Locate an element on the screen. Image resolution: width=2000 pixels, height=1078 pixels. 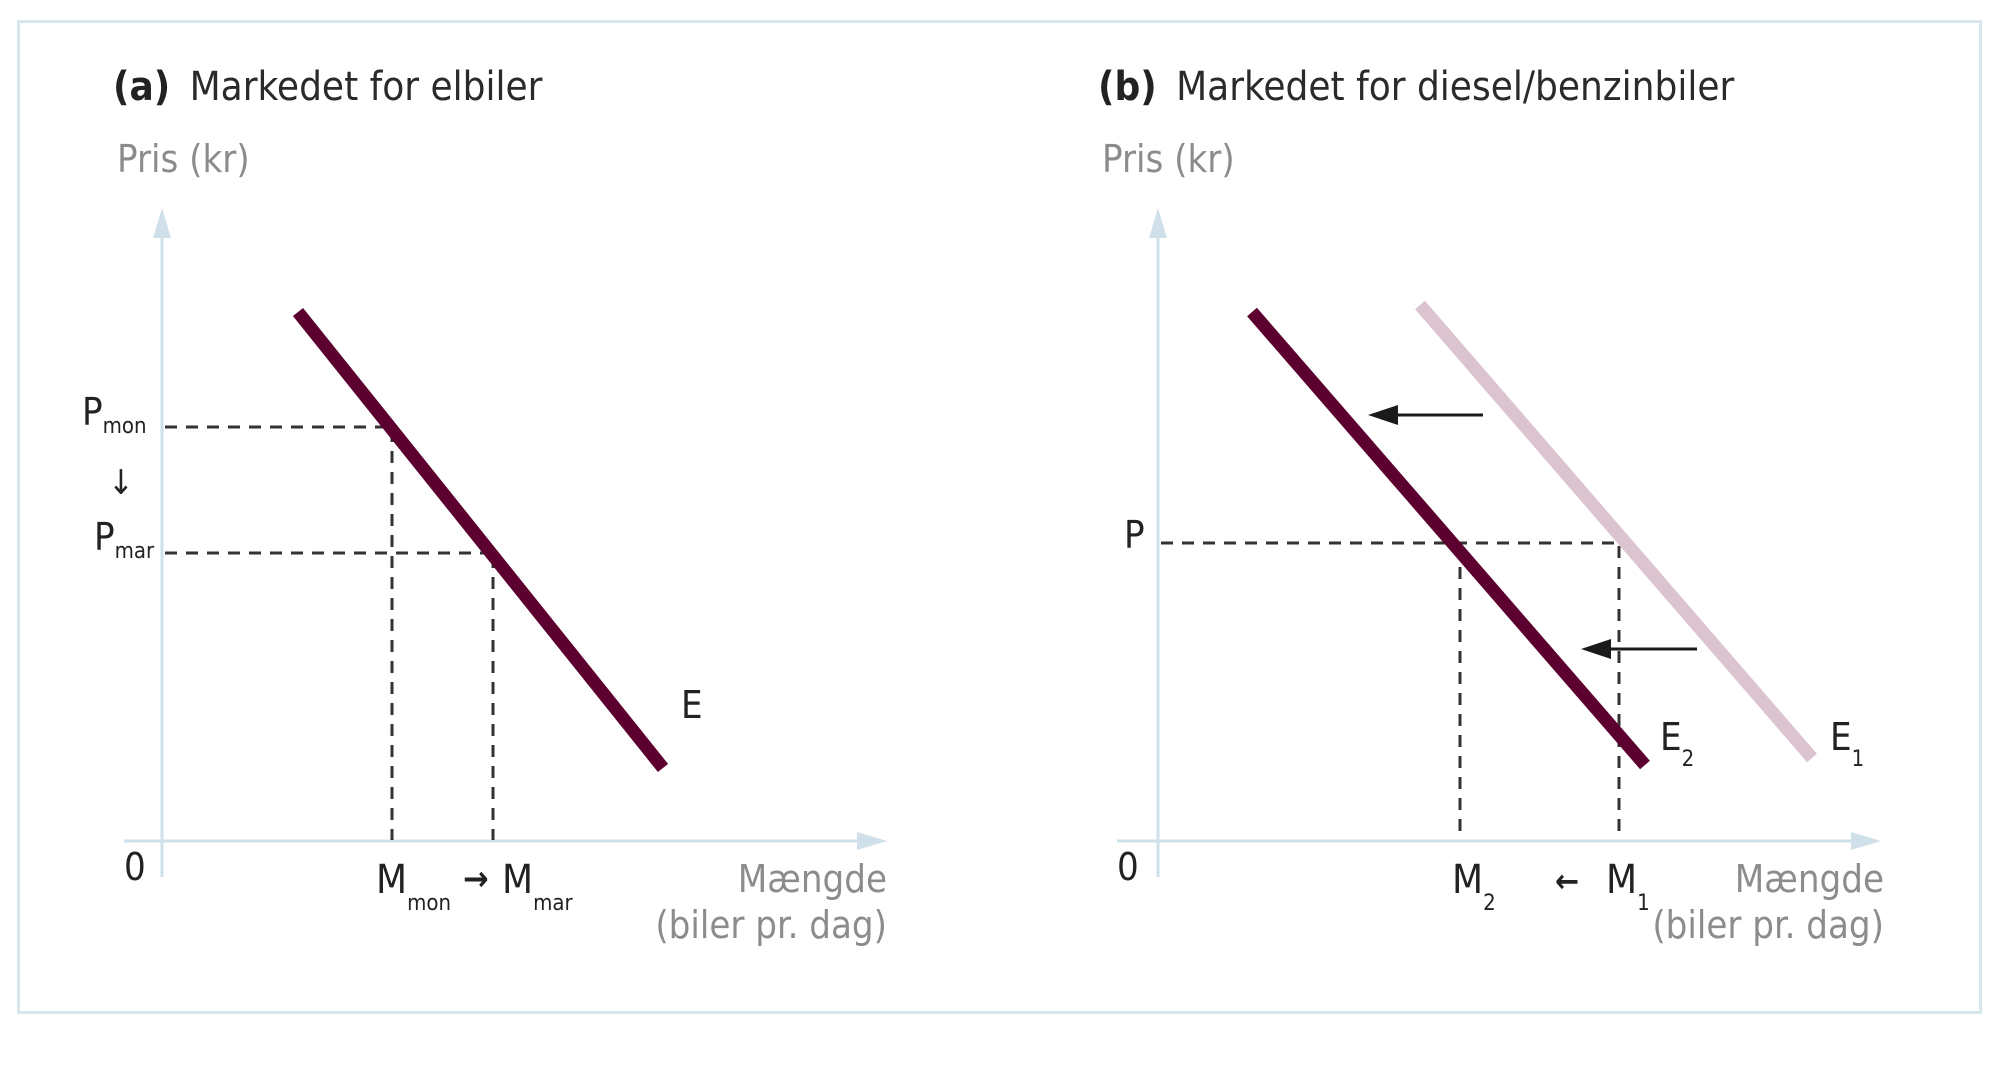
right-arrow-icon: → is located at coordinates (476, 879).